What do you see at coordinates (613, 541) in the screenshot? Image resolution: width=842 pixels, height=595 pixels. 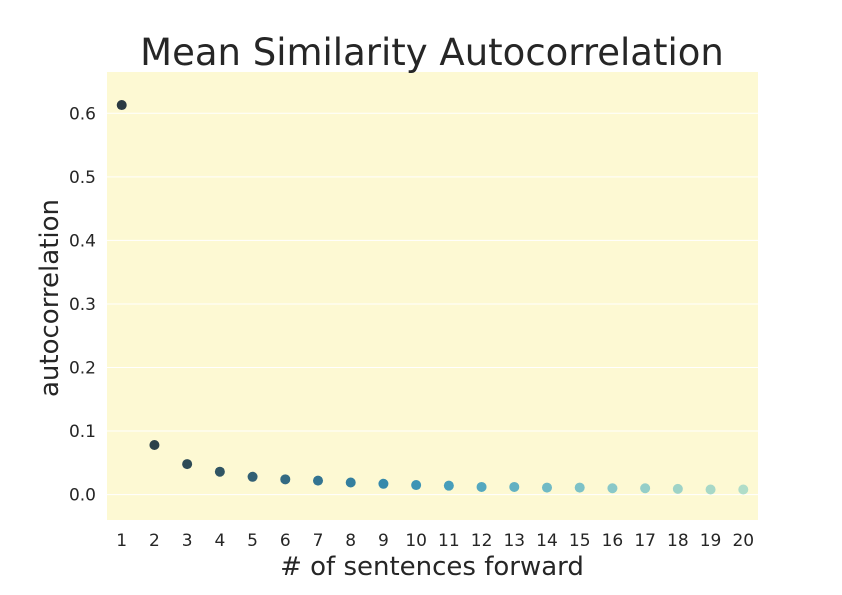 I see `x-tick-label: 16` at bounding box center [613, 541].